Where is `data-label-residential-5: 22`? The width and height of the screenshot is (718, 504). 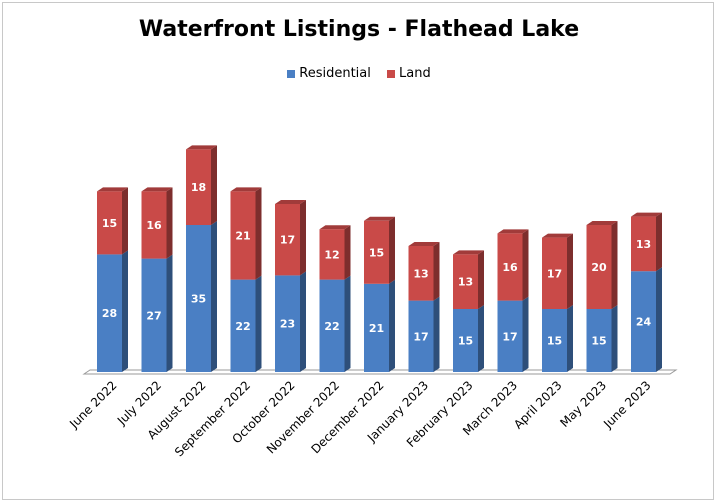
data-label-residential-5: 22 is located at coordinates (331, 326).